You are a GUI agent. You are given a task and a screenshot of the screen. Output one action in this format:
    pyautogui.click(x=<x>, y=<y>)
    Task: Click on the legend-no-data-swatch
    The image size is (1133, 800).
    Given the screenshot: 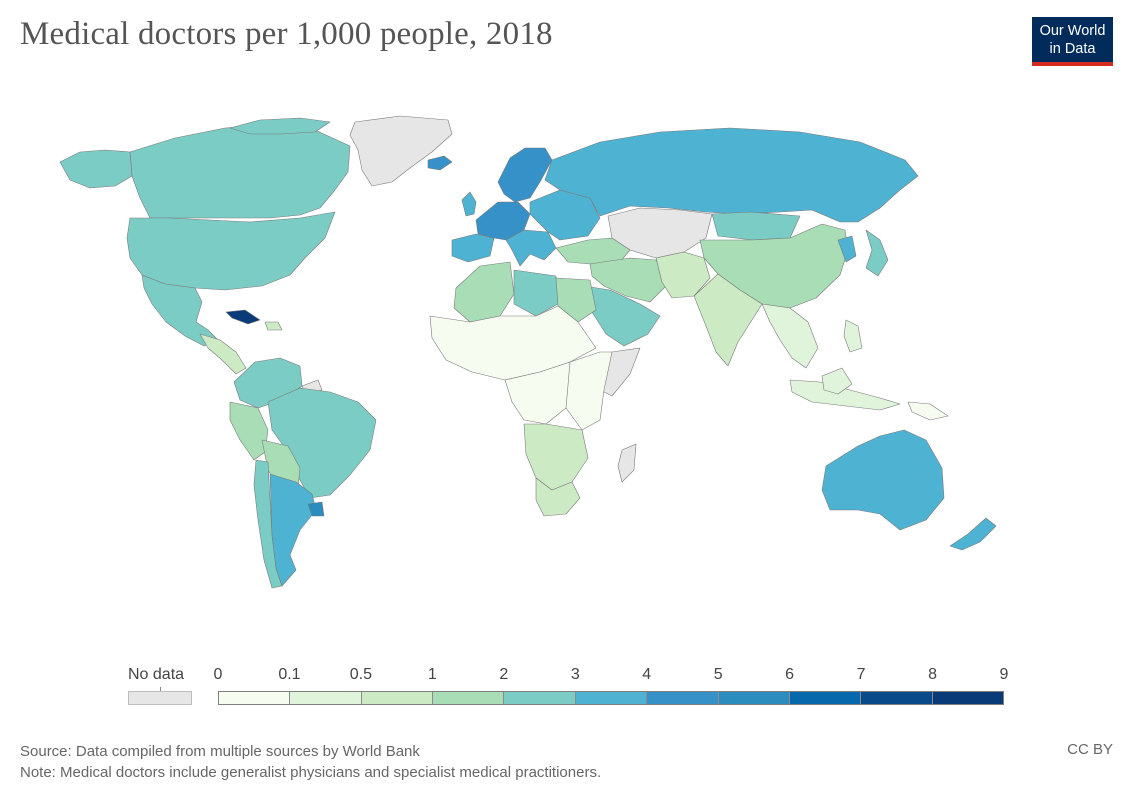 What is the action you would take?
    pyautogui.click(x=160, y=698)
    